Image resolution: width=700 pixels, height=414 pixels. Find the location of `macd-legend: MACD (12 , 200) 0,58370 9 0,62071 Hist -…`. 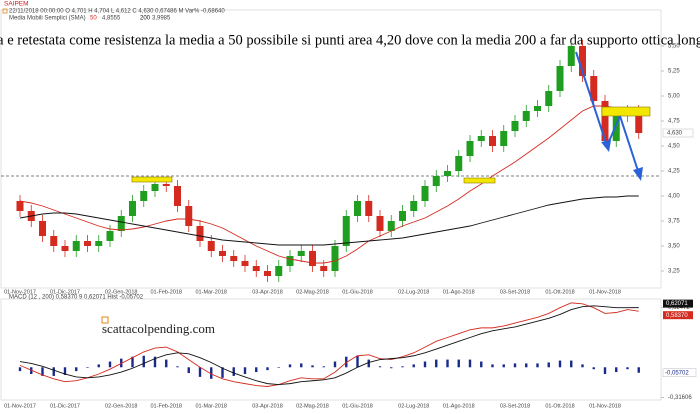

macd-legend: MACD (12 , 200) 0,58370 9 0,62071 Hist -… is located at coordinates (76, 298).